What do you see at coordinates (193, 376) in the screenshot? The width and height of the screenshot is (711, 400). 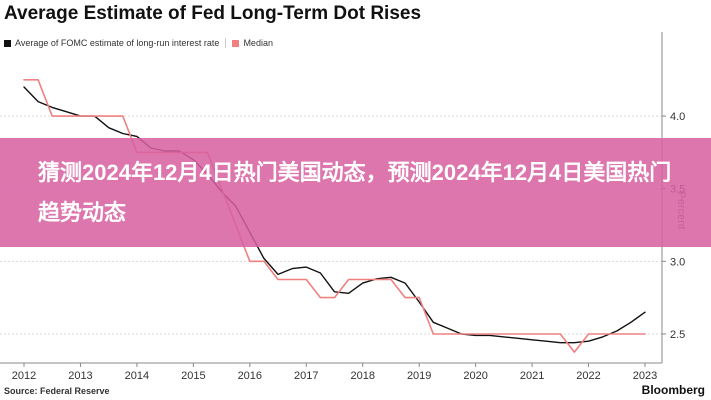 I see `x-tick-label: 2015` at bounding box center [193, 376].